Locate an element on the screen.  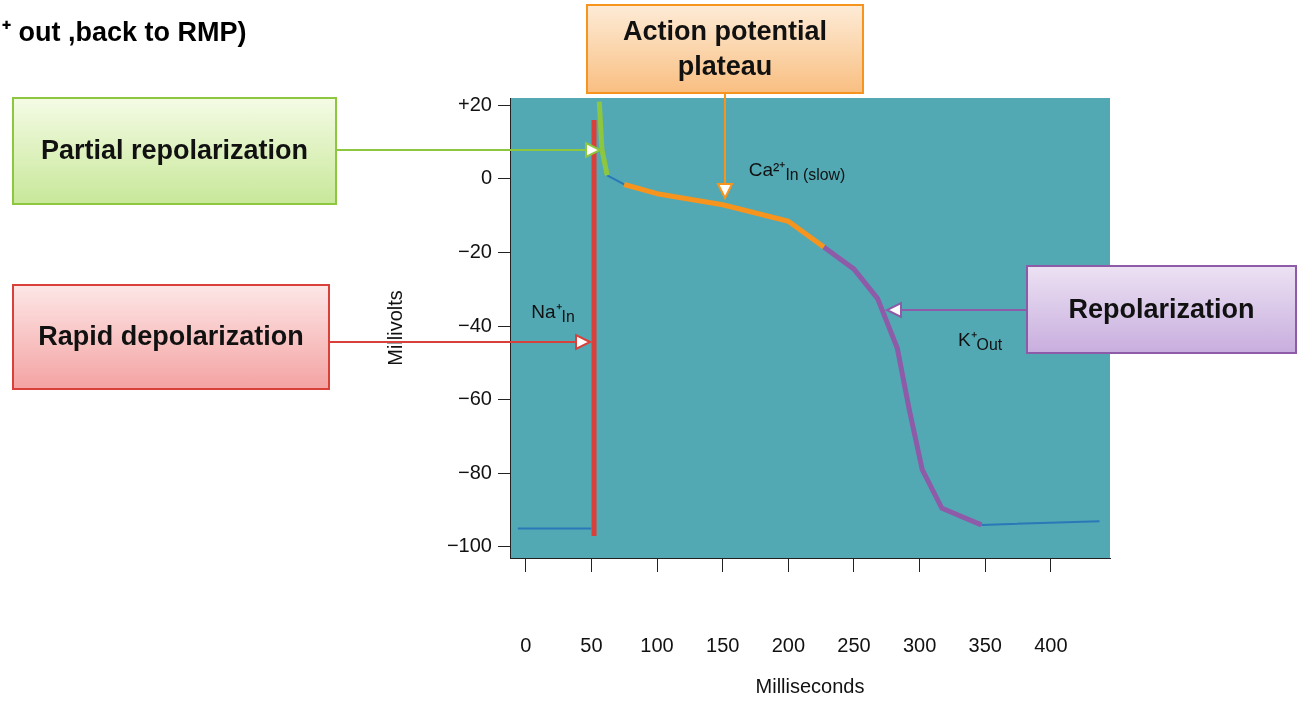
text: Partial repolarization is located at coordinates (174, 151).